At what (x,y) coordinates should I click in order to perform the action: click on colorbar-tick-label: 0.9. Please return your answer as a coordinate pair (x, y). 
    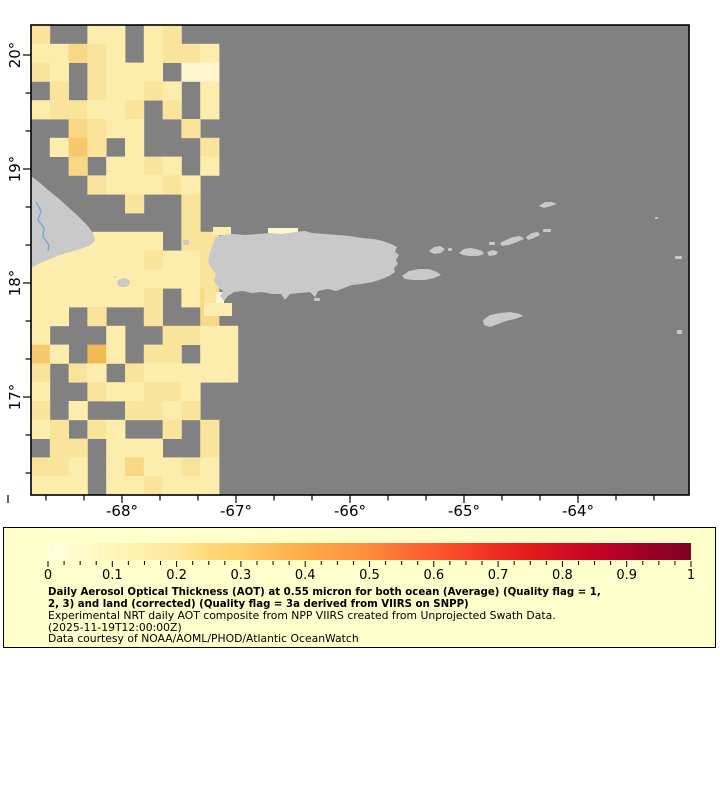
    Looking at the image, I should click on (626, 575).